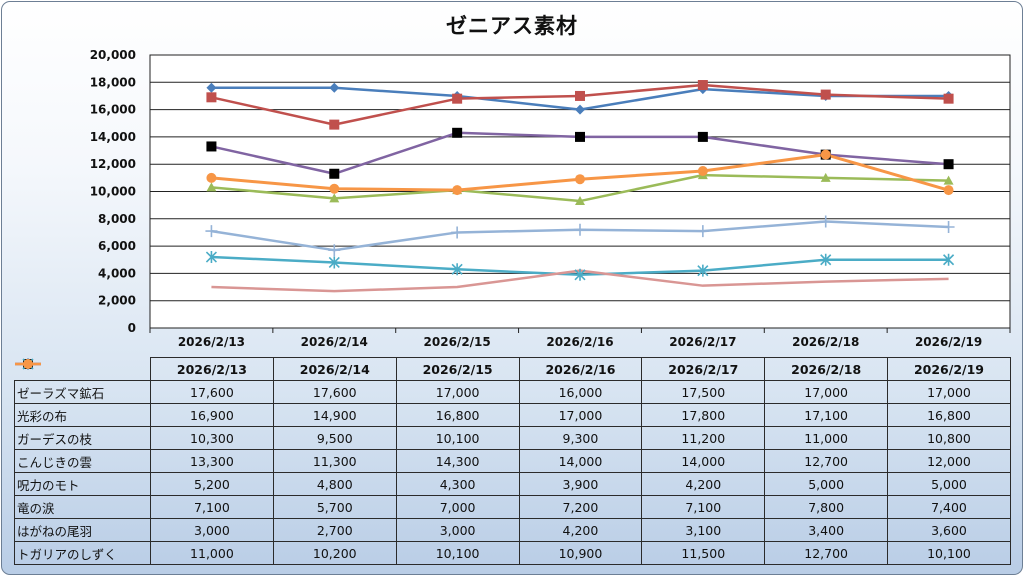 This screenshot has height=576, width=1024. I want to click on table-cell-value: 16,800, so click(949, 415).